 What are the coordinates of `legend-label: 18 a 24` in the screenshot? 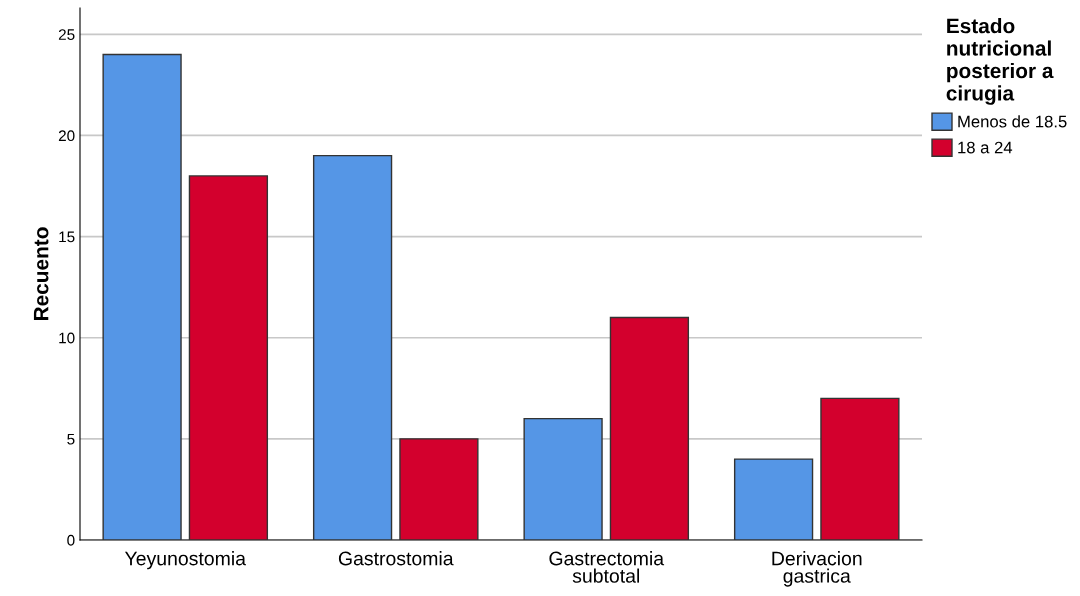 It's located at (985, 147).